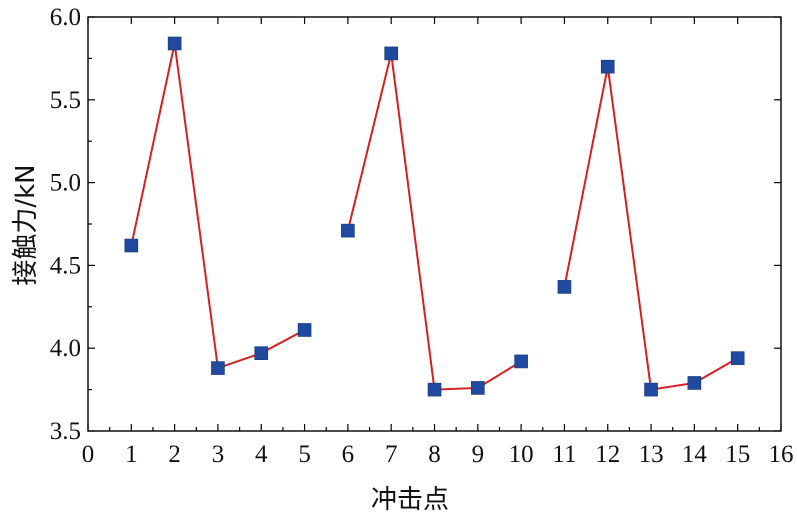 This screenshot has height=522, width=797. Describe the element at coordinates (564, 454) in the screenshot. I see `x-tick-label: 11` at that location.